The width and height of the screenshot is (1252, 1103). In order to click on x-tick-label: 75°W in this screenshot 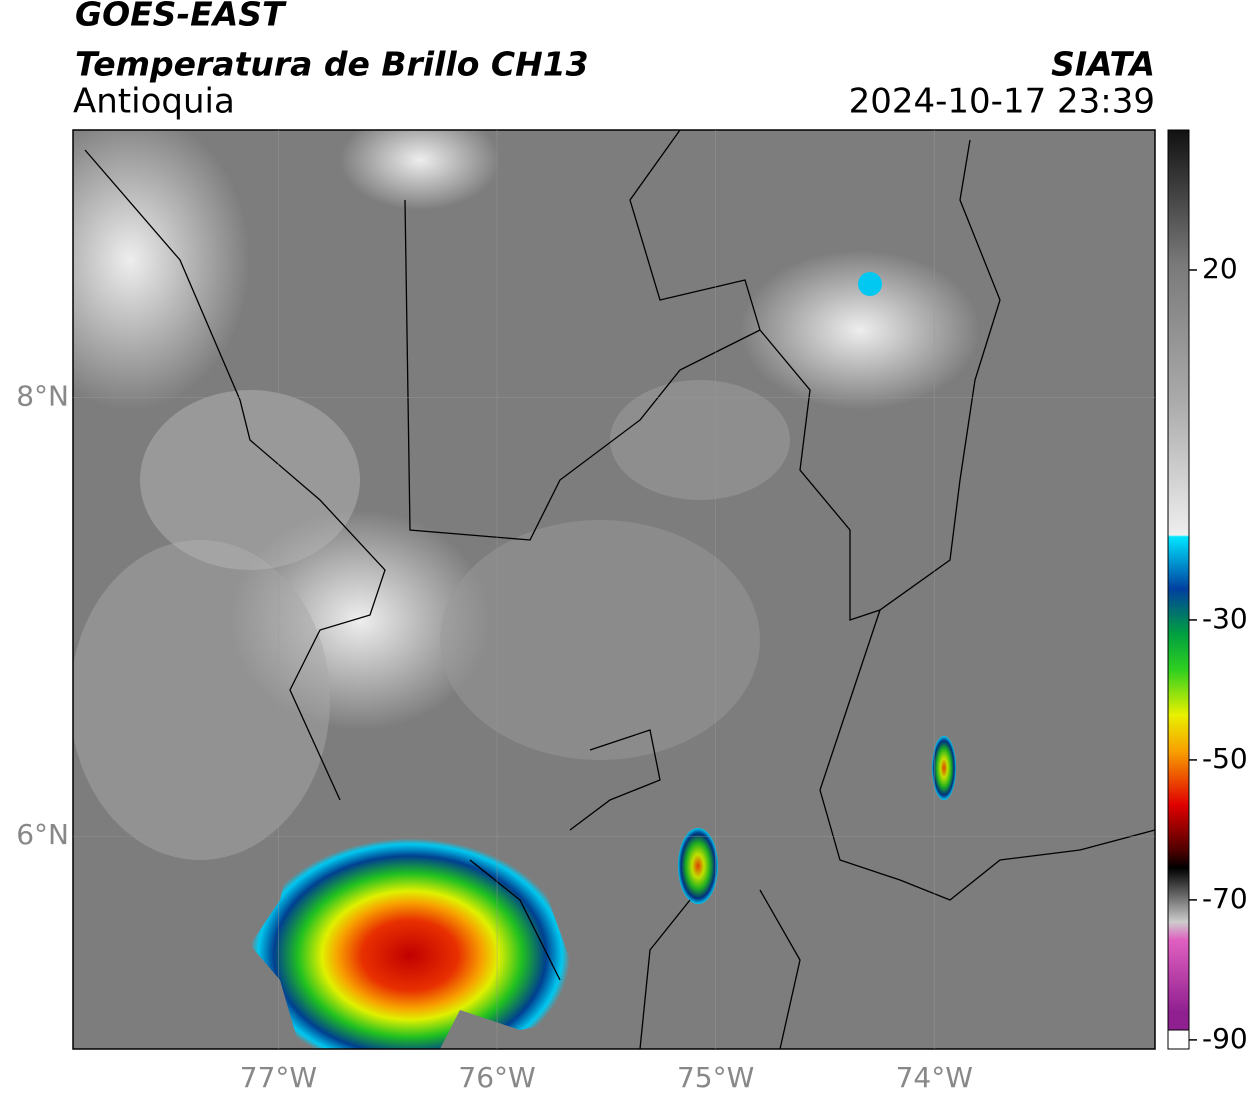, I will do `click(715, 1077)`.